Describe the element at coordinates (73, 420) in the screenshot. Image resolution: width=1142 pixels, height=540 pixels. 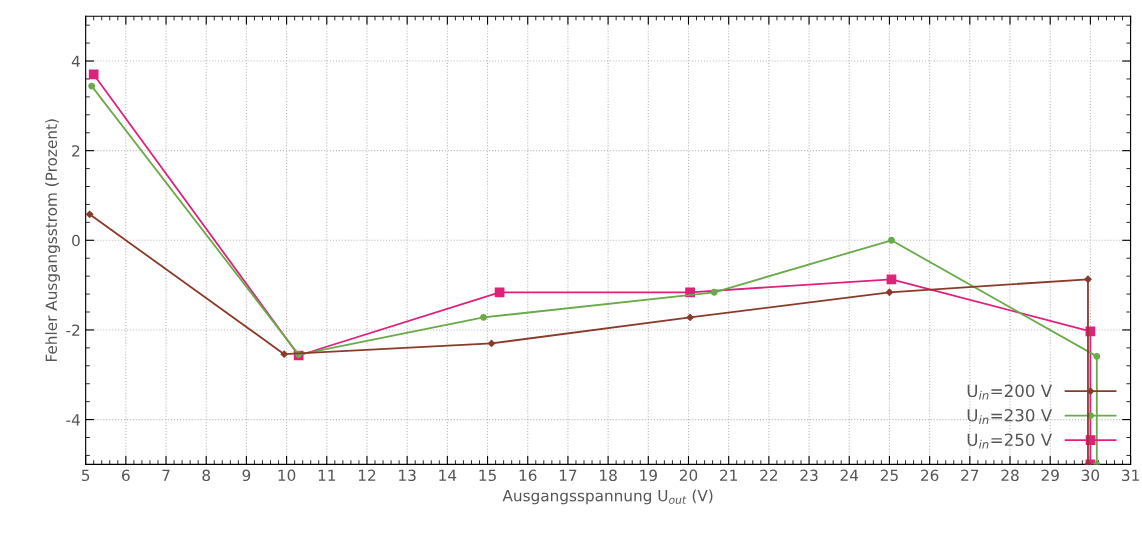
I see `y-tick-label: -4` at that location.